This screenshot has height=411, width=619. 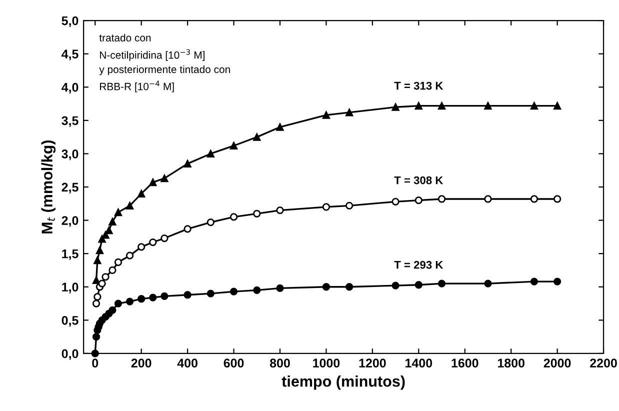 What do you see at coordinates (343, 383) in the screenshot?
I see `x-axis-title: tiempo (minutos)` at bounding box center [343, 383].